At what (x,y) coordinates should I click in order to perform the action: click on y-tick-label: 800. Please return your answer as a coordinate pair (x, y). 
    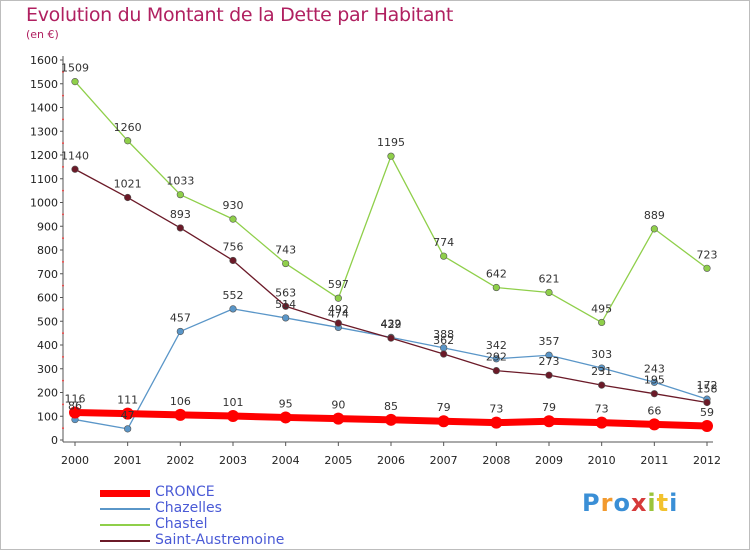
    Looking at the image, I should click on (47, 250).